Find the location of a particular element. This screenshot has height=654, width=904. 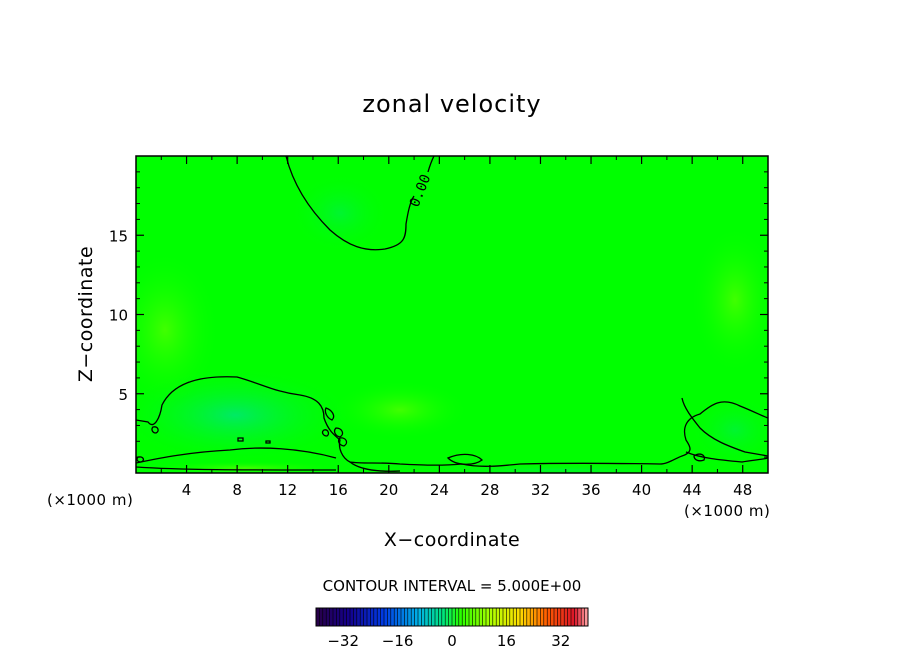

x-tick-label: 20 is located at coordinates (388, 490).